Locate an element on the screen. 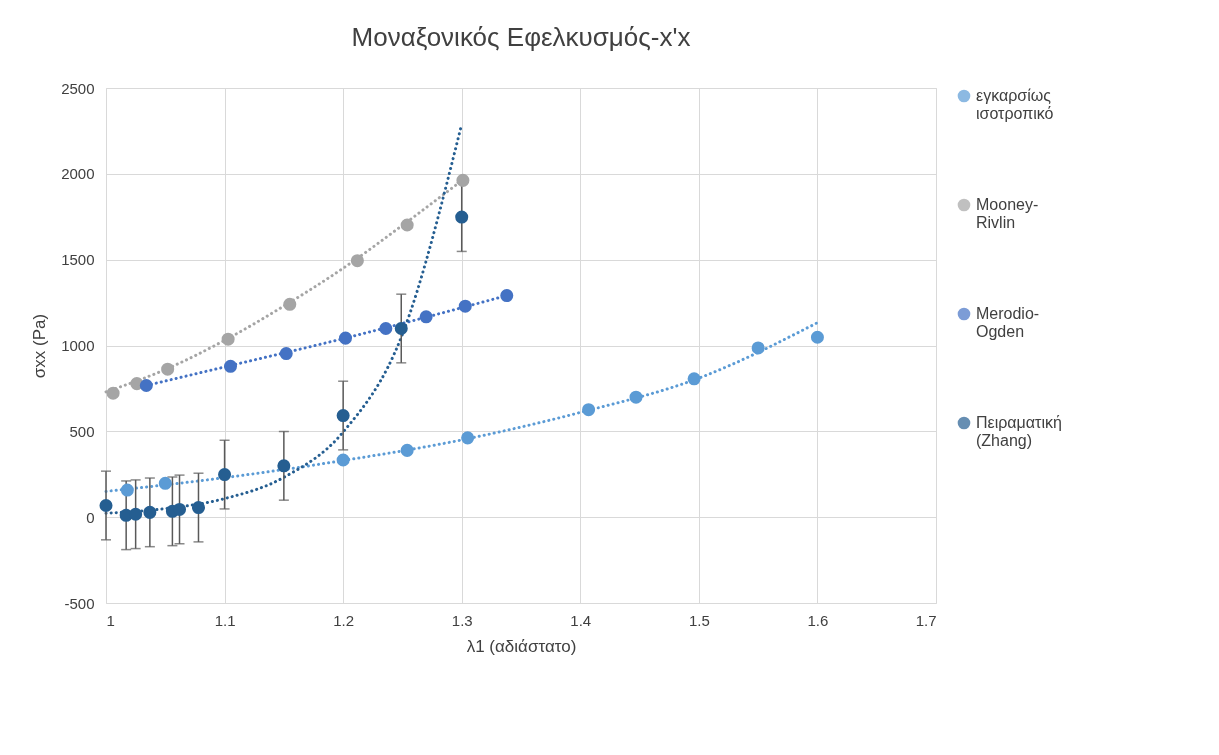  x-tick-label: 1.7 is located at coordinates (926, 620).